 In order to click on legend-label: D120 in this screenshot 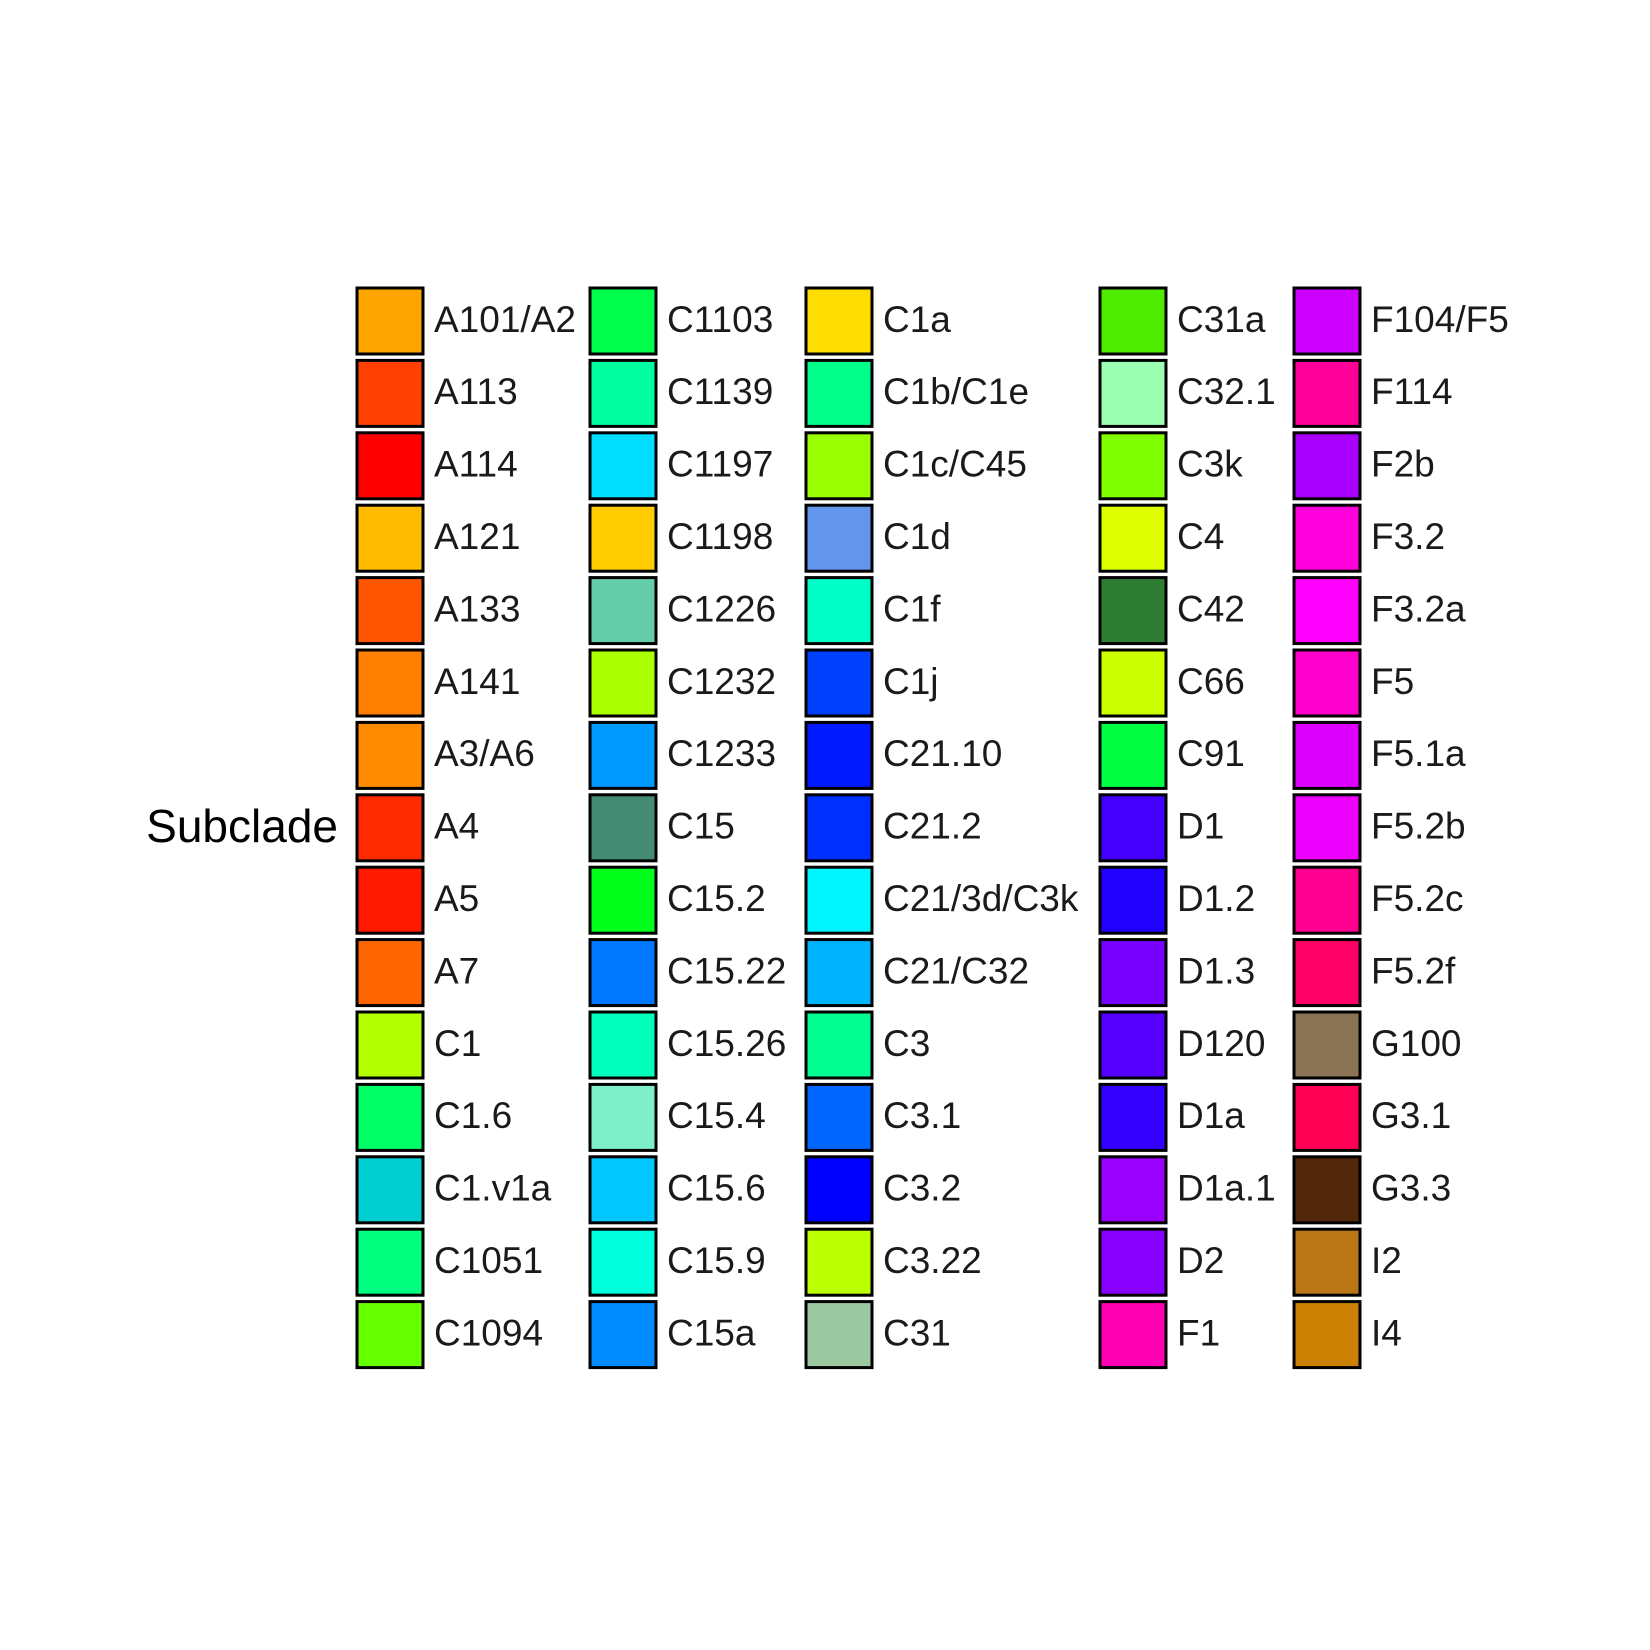, I will do `click(1221, 1043)`.